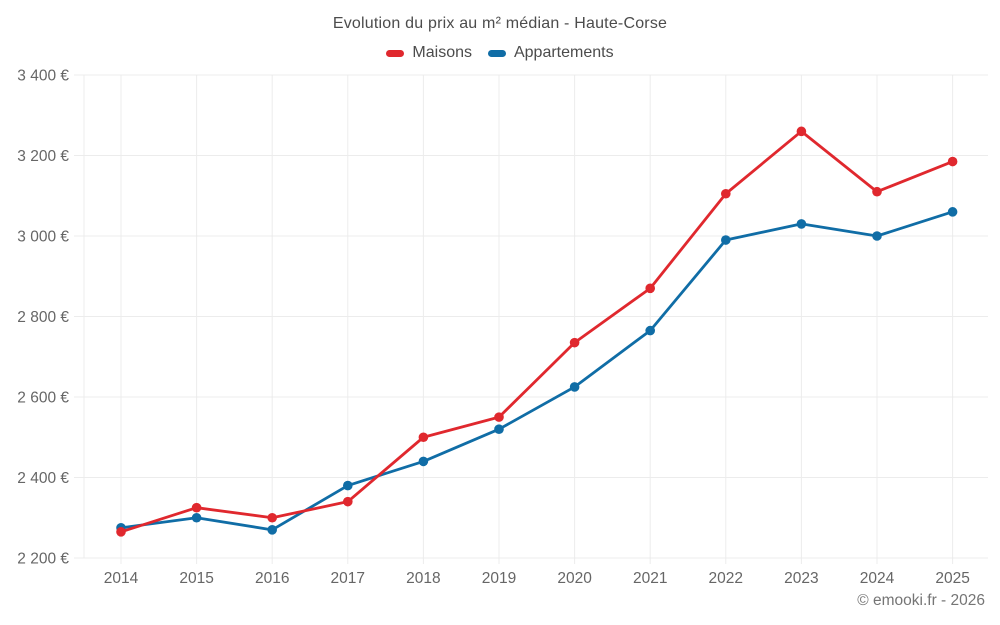  What do you see at coordinates (442, 52) in the screenshot?
I see `legend-label-maisons: Maisons` at bounding box center [442, 52].